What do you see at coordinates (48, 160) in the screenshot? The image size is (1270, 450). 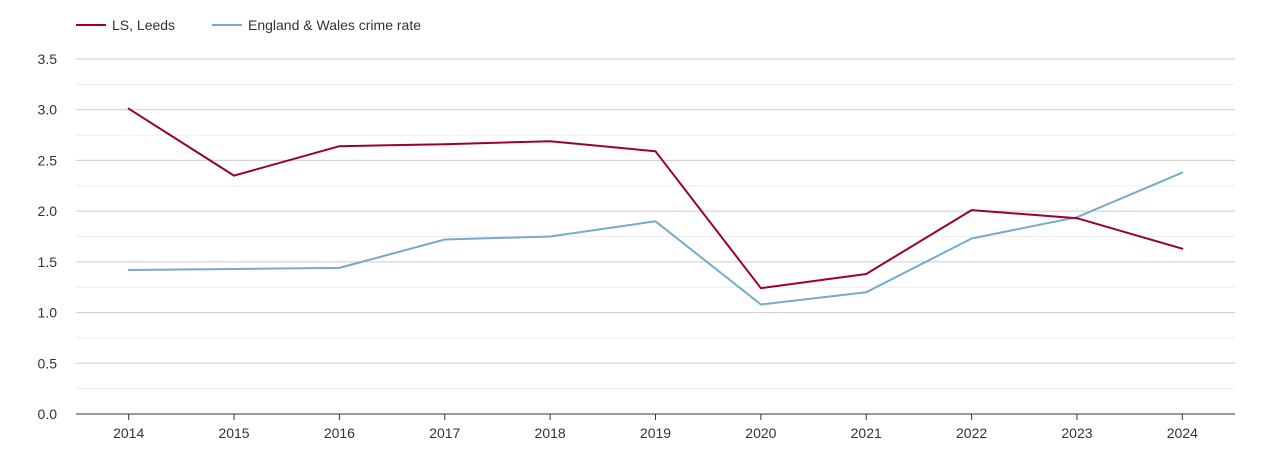 I see `y-tick-label: 2.5` at bounding box center [48, 160].